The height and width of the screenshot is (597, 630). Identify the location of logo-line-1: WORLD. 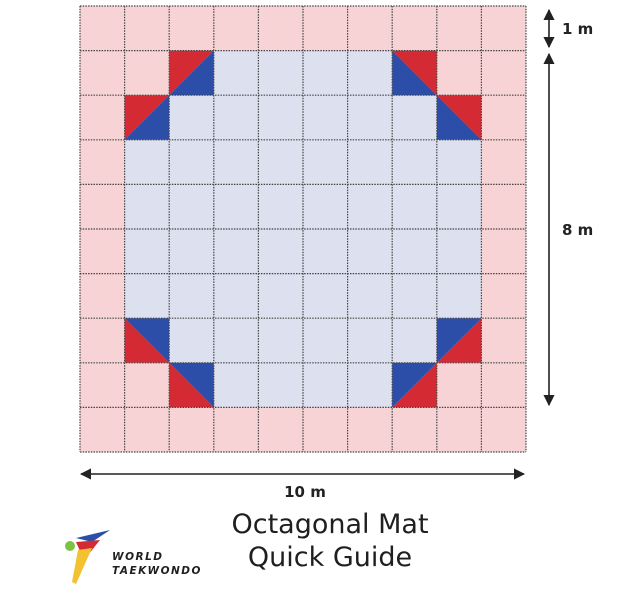
(138, 557).